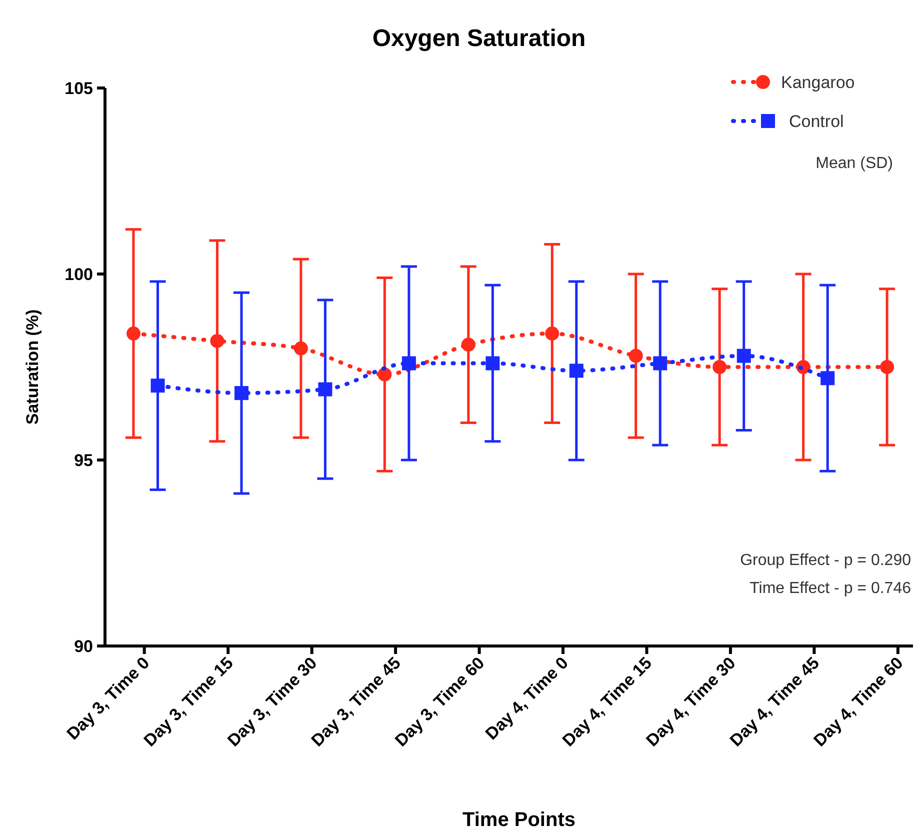 This screenshot has width=921, height=832. Describe the element at coordinates (78, 274) in the screenshot. I see `y-tick-label: 100` at that location.